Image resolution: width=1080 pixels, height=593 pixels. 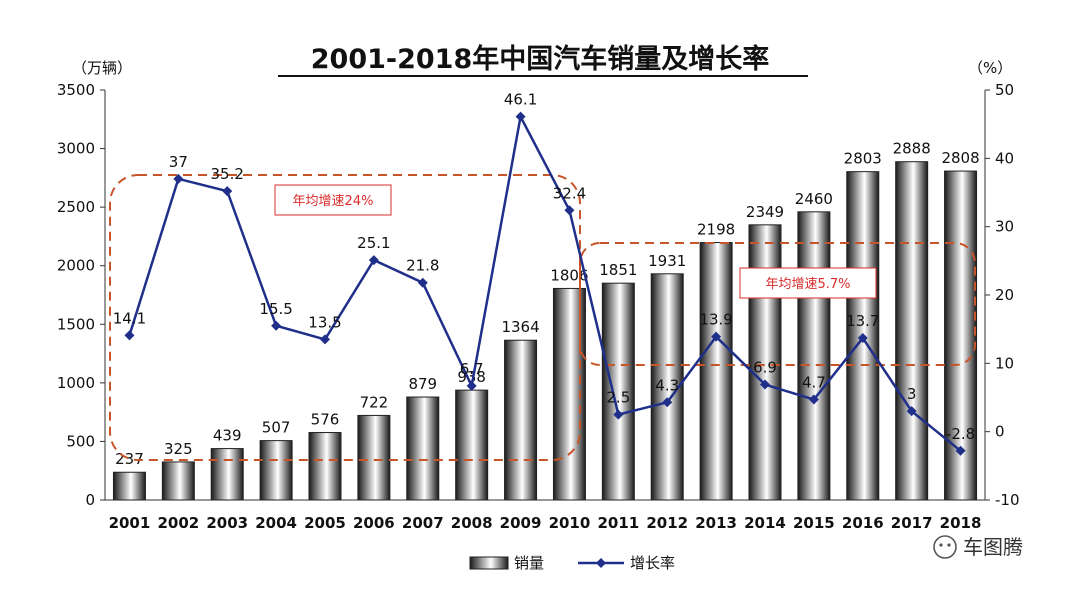 What do you see at coordinates (862, 321) in the screenshot?
I see `growth-point-label: 13.7` at bounding box center [862, 321].